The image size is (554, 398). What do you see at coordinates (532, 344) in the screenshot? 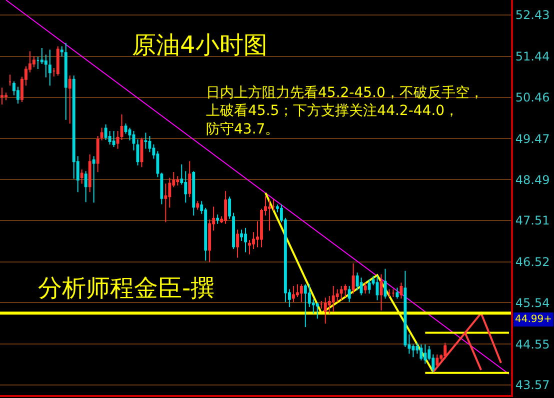
I see `y-tick-label: 44.55` at bounding box center [532, 344].